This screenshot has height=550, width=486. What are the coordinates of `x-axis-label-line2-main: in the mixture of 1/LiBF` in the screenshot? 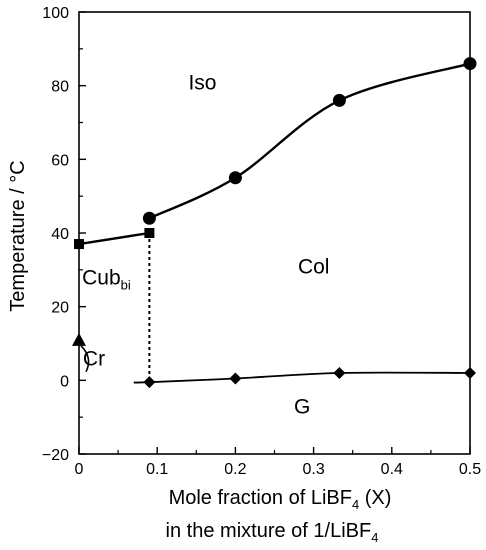 It's located at (269, 531).